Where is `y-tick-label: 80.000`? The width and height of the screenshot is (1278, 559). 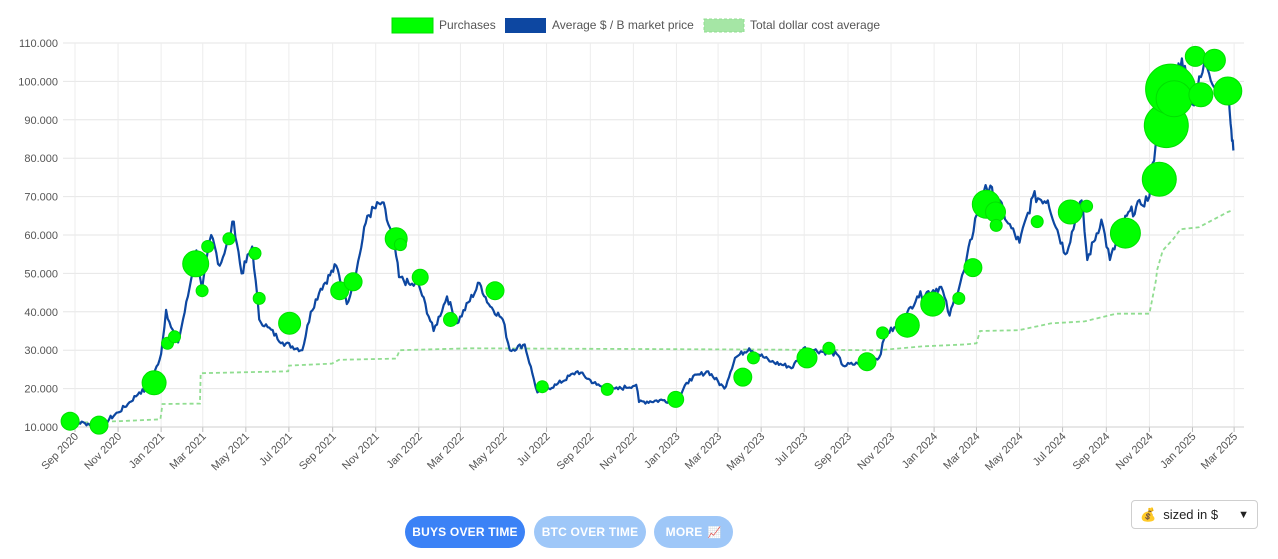 y-tick-label: 80.000 is located at coordinates (41, 159).